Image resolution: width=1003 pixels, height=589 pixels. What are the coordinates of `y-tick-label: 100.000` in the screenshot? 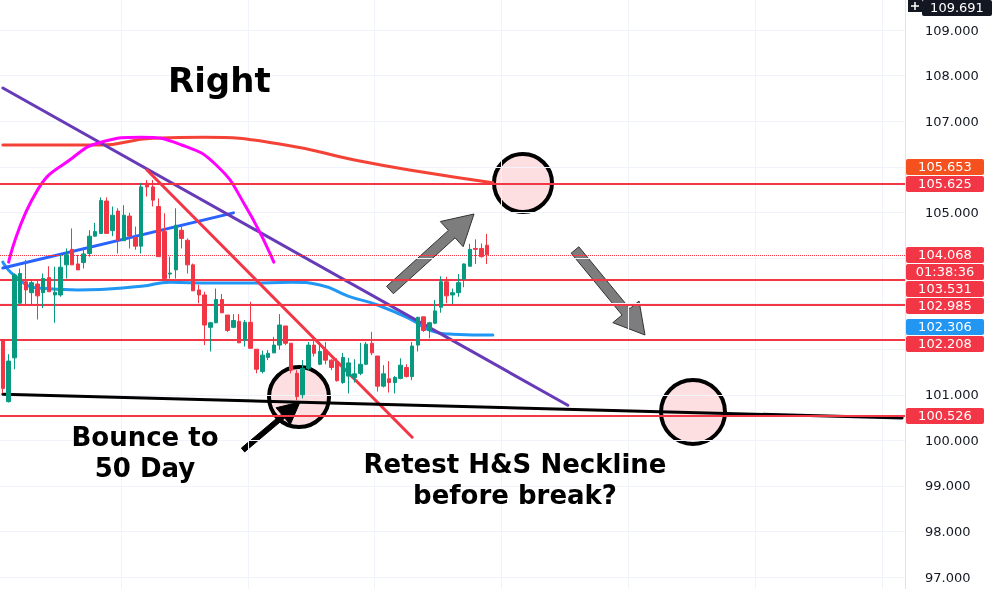 It's located at (952, 440).